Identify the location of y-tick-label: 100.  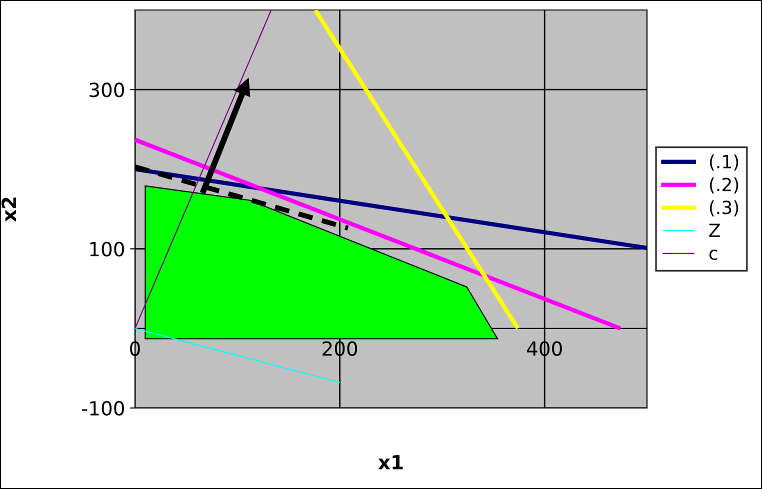
(107, 249).